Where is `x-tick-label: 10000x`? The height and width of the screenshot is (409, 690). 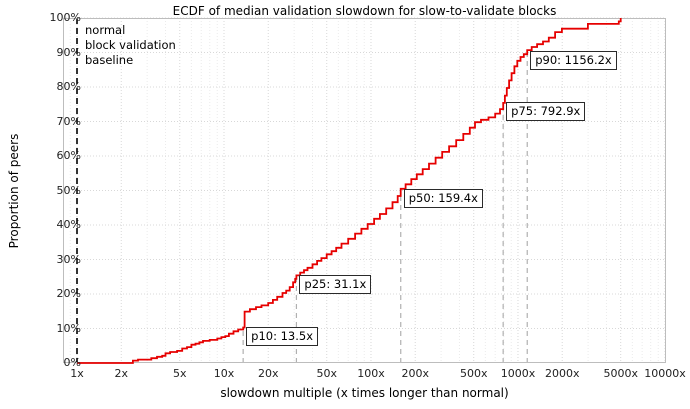
x-tick-label: 10000x is located at coordinates (665, 373).